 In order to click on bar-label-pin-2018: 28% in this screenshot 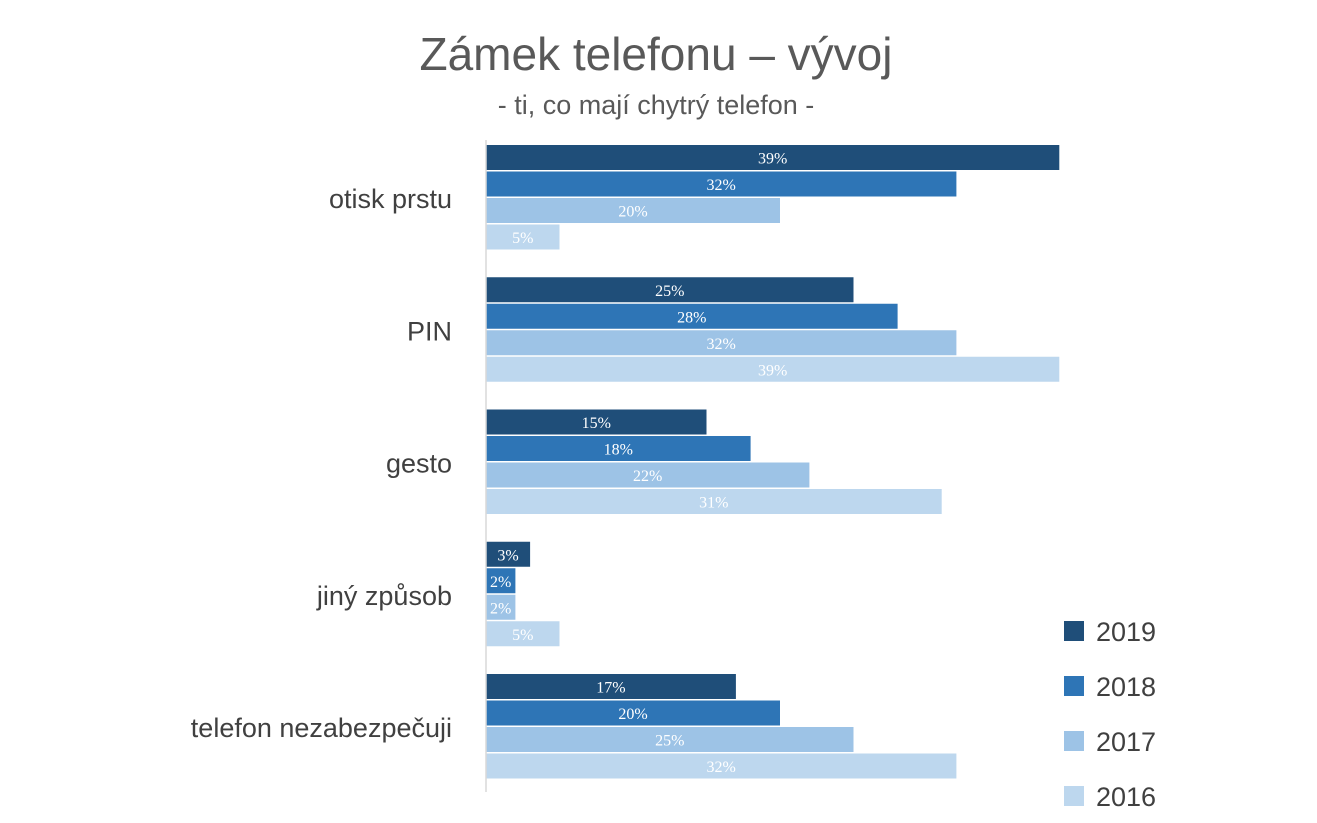, I will do `click(691, 317)`.